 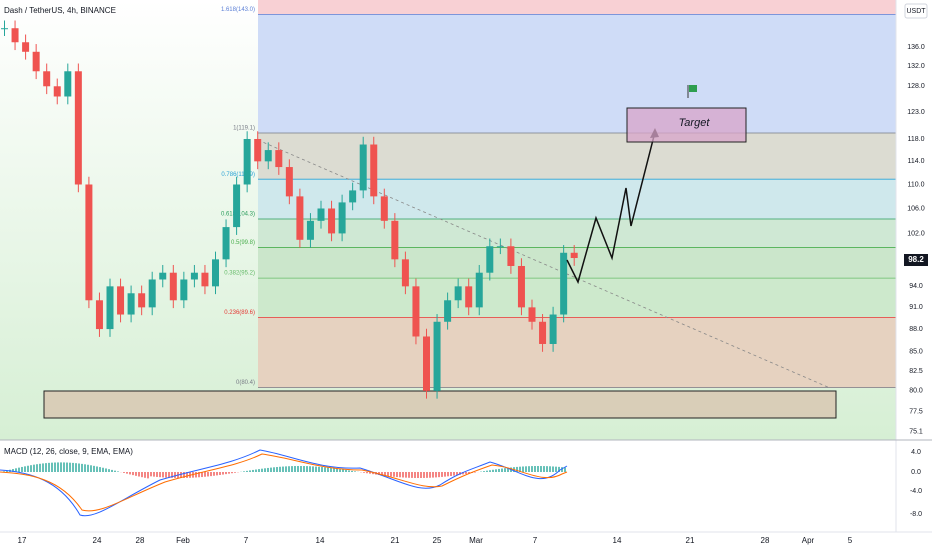 I want to click on price-label: 88.0, so click(x=916, y=329).